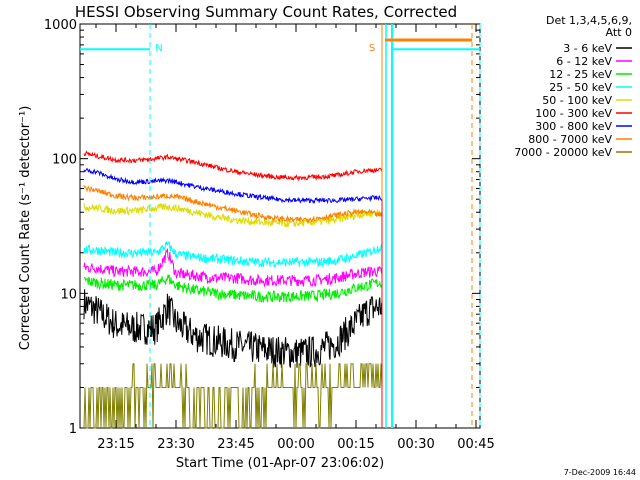 Image resolution: width=640 pixels, height=480 pixels. I want to click on x-tick-label: 00:45, so click(475, 444).